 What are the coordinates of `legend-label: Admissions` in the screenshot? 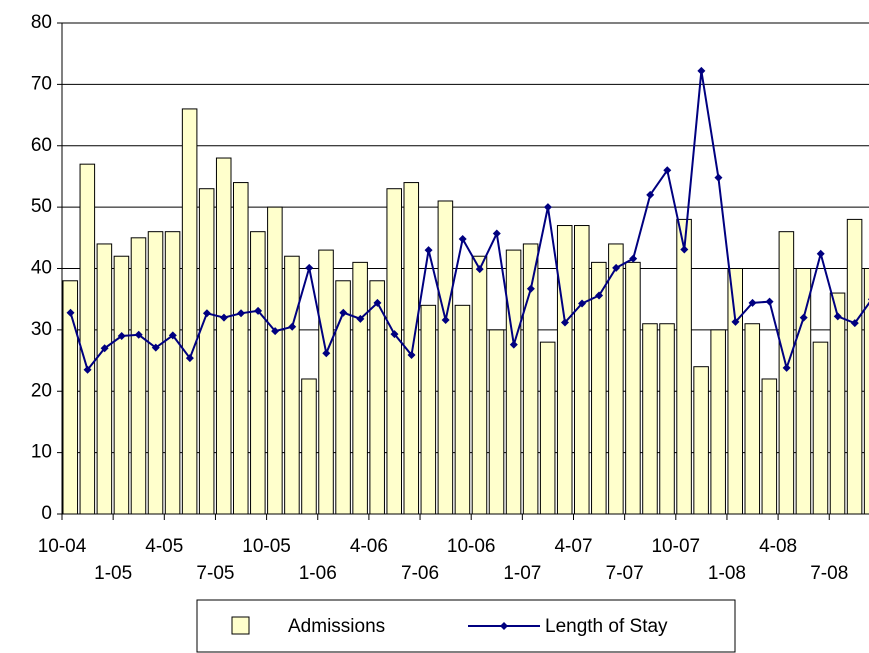 It's located at (336, 626).